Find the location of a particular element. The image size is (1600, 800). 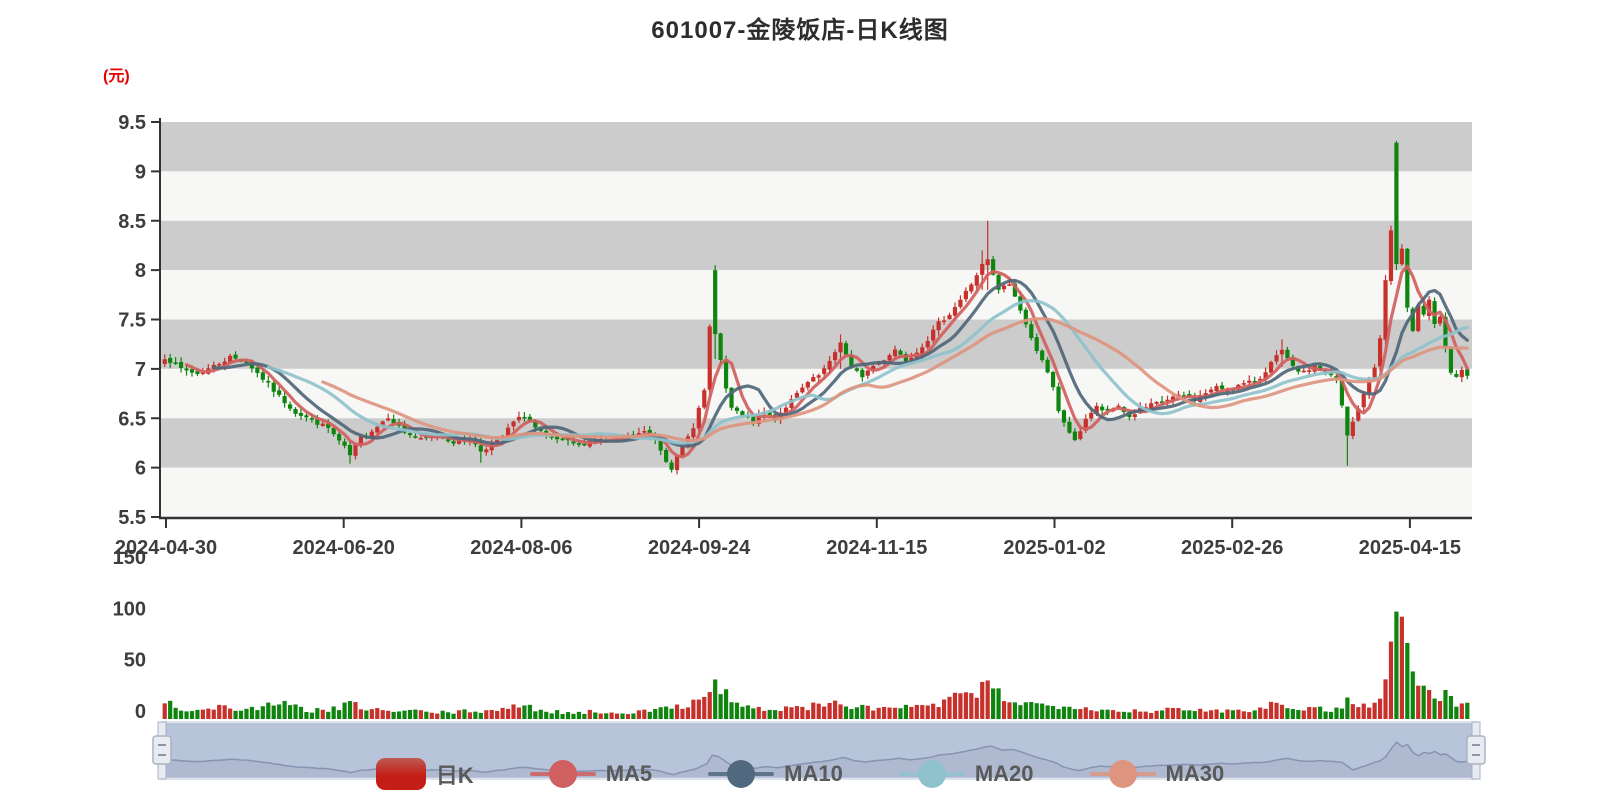

legend-item-ma20: MA20 is located at coordinates (966, 774).